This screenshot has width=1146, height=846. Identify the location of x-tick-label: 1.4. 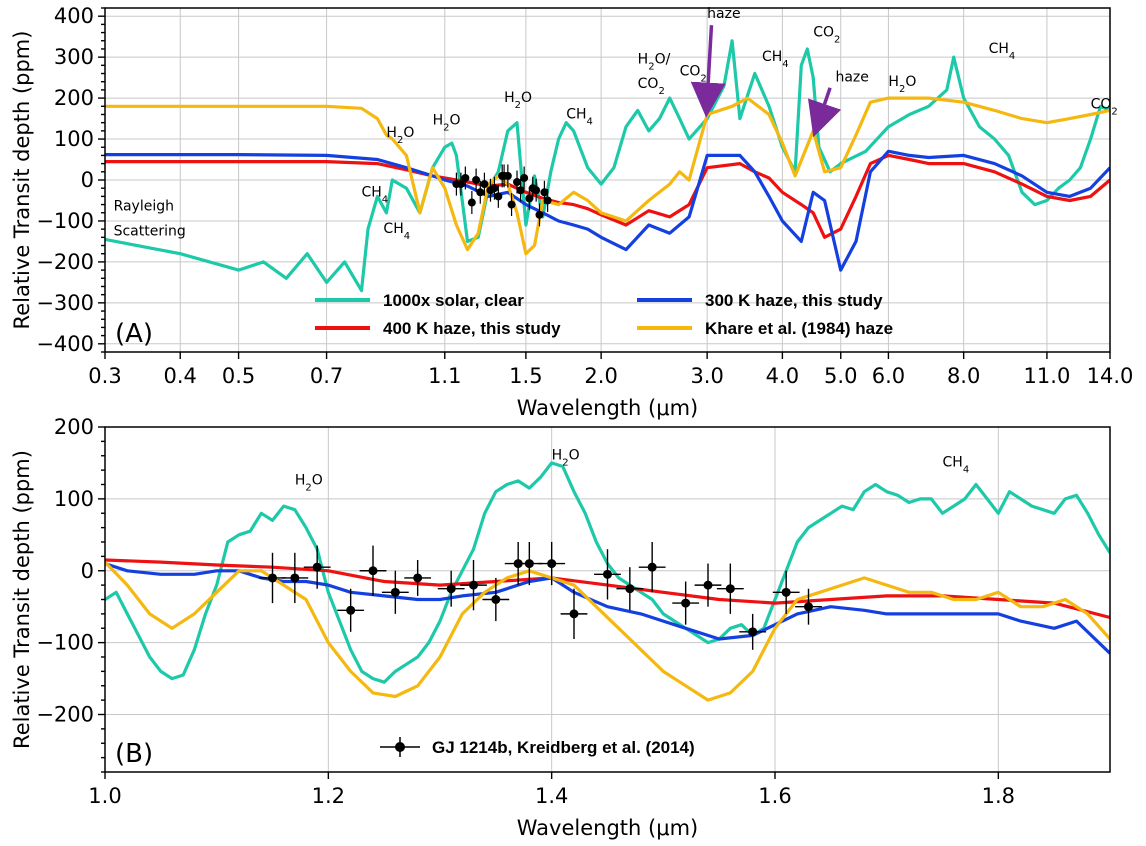
(551, 796).